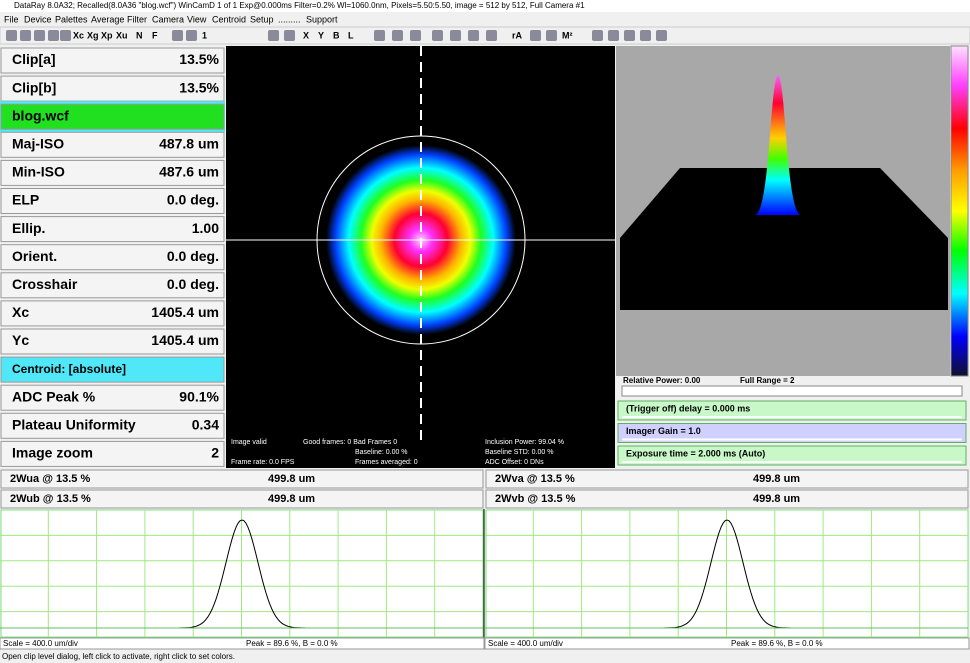 This screenshot has height=663, width=970. Describe the element at coordinates (78, 35) in the screenshot. I see `tool-button: Xc` at that location.